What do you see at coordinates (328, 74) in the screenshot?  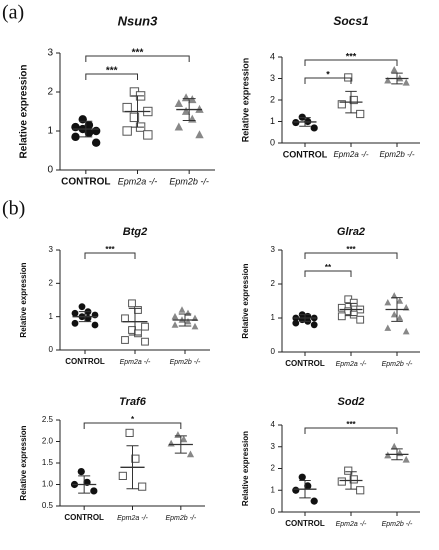 I see `significance-label: *` at bounding box center [328, 74].